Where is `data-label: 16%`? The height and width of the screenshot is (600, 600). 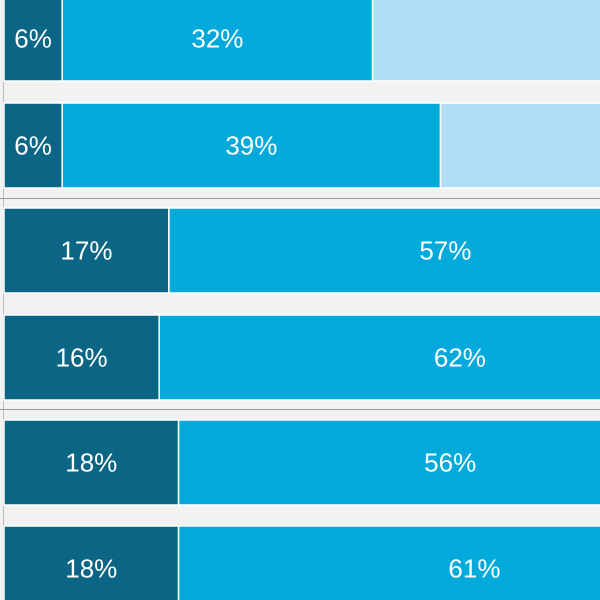
data-label: 16% is located at coordinates (82, 358).